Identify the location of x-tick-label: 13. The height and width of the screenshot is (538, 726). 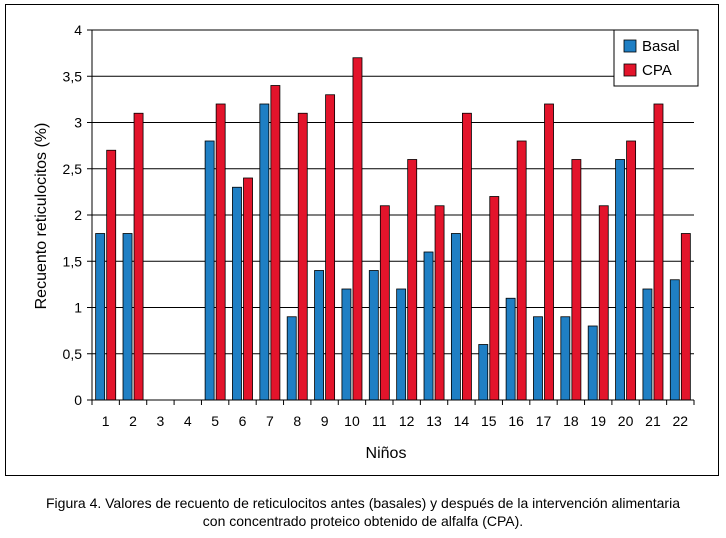
(434, 421).